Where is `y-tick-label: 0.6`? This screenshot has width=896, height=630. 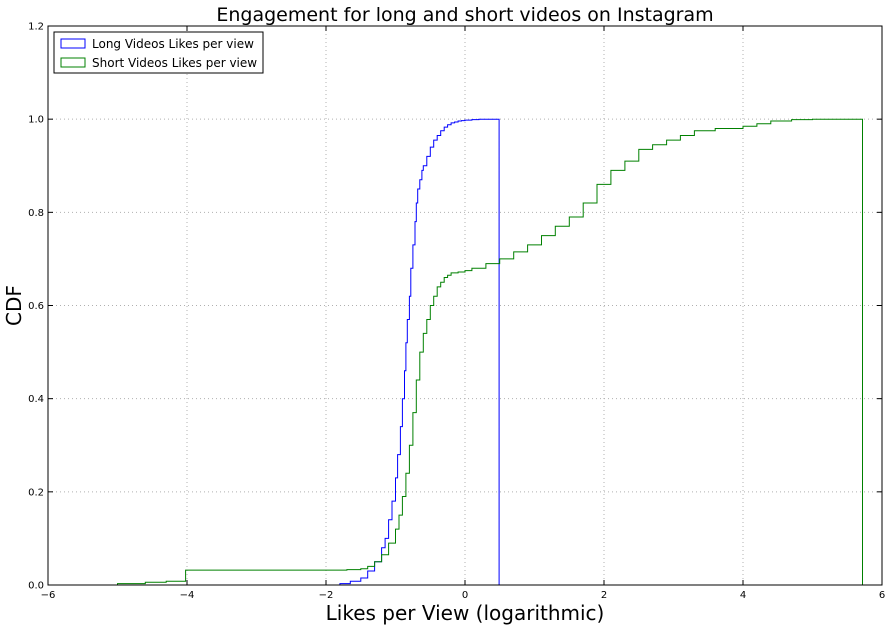
y-tick-label: 0.6 is located at coordinates (36, 306).